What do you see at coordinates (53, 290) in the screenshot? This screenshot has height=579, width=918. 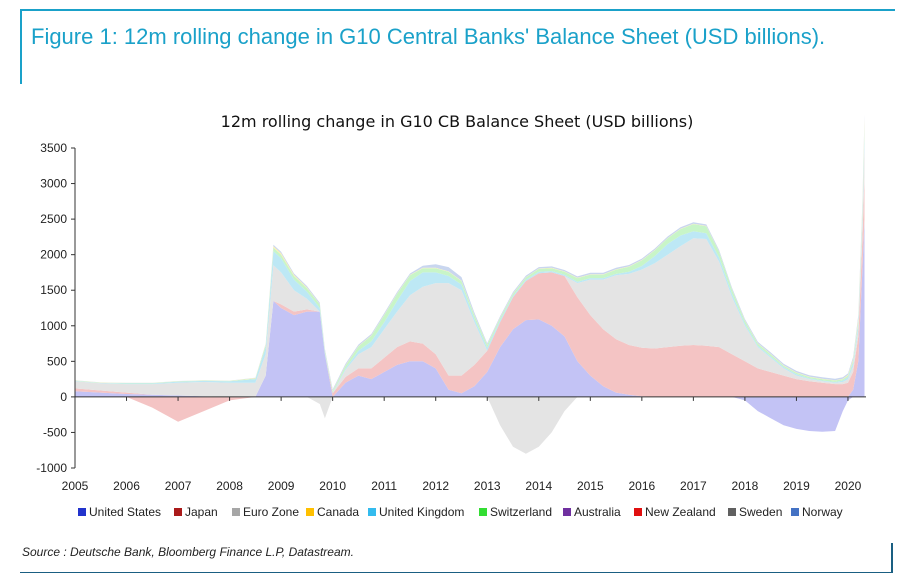 I see `y-tick-label: 1500` at bounding box center [53, 290].